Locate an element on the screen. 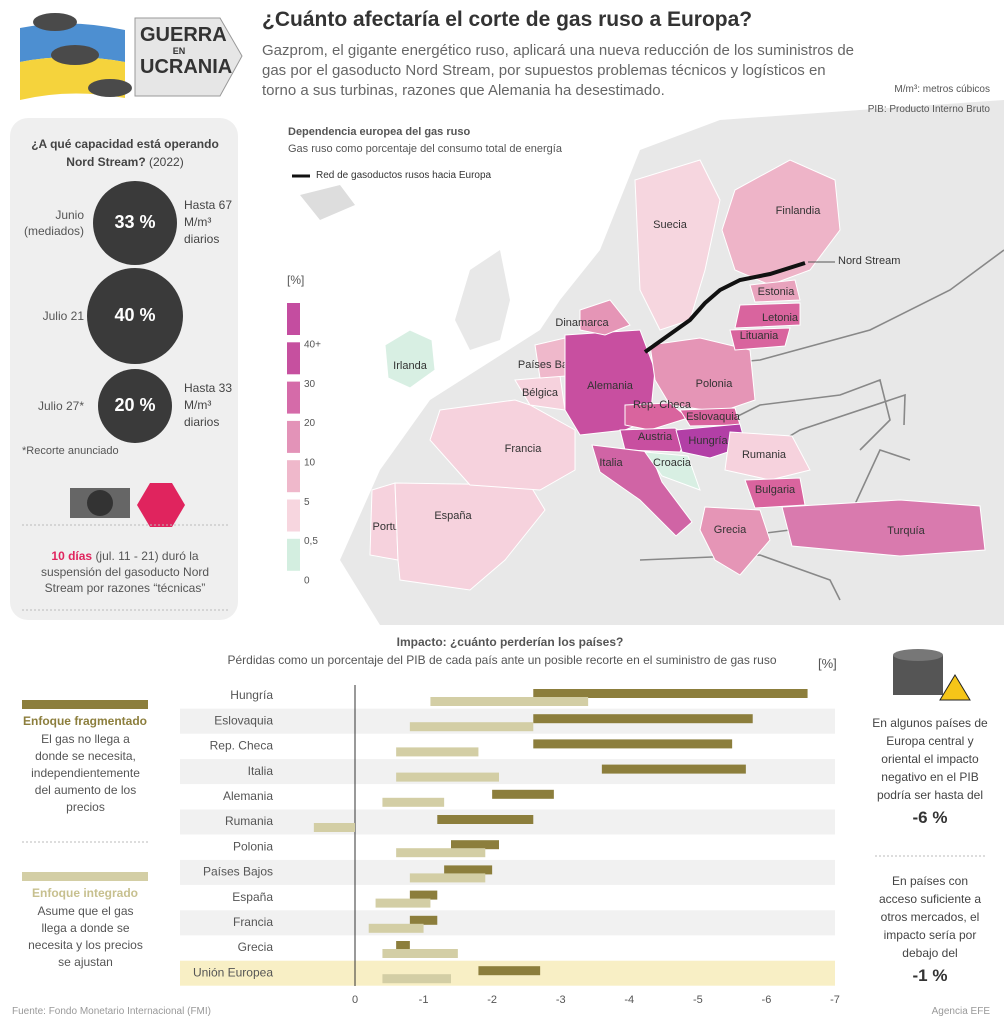 This screenshot has height=1024, width=1004. country-label: Rumania is located at coordinates (764, 455).